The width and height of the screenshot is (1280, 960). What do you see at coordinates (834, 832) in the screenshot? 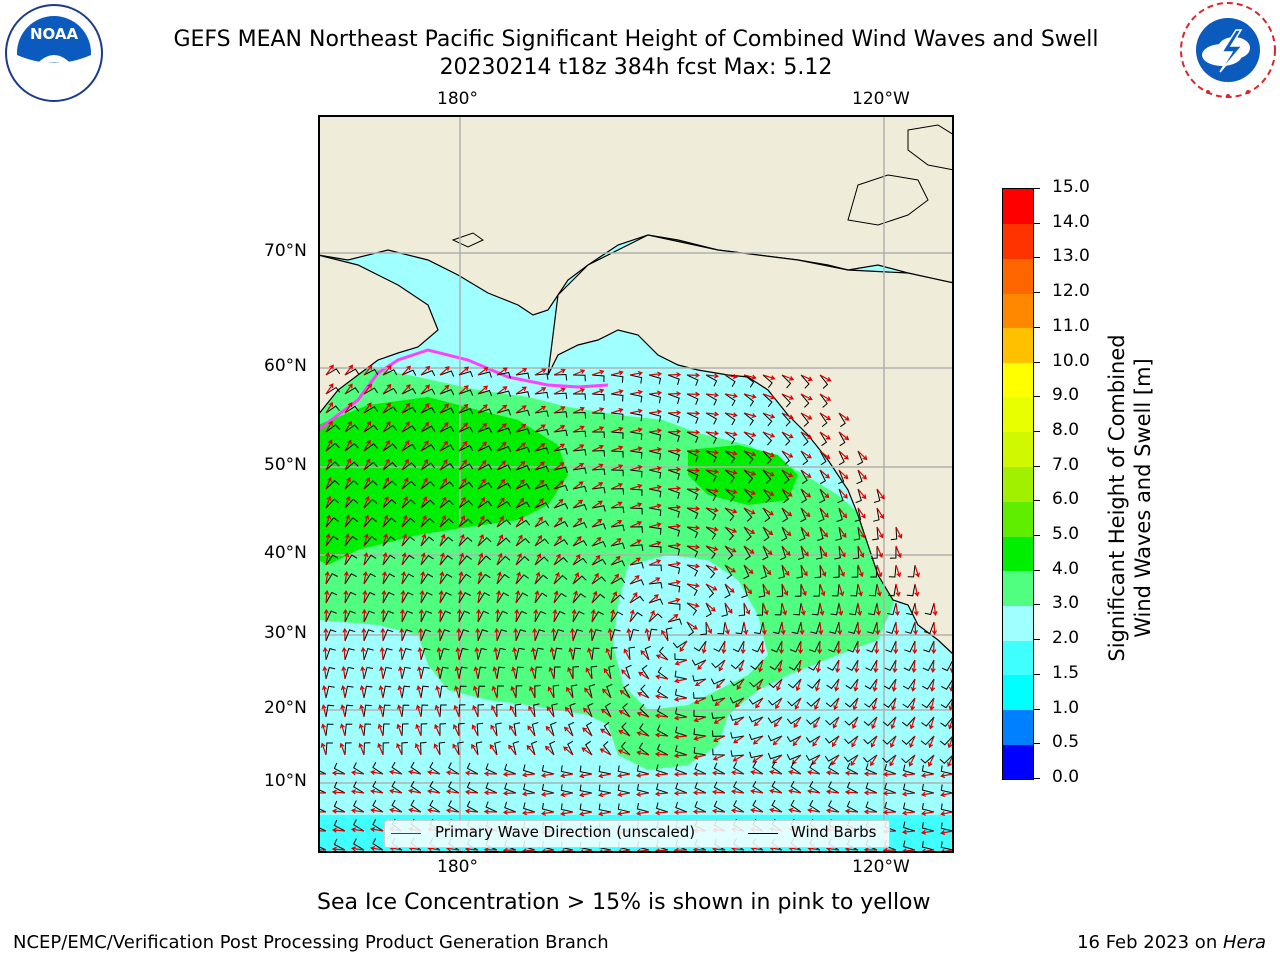
I see `legend-wind-barbs-label: Wind Barbs` at bounding box center [834, 832].